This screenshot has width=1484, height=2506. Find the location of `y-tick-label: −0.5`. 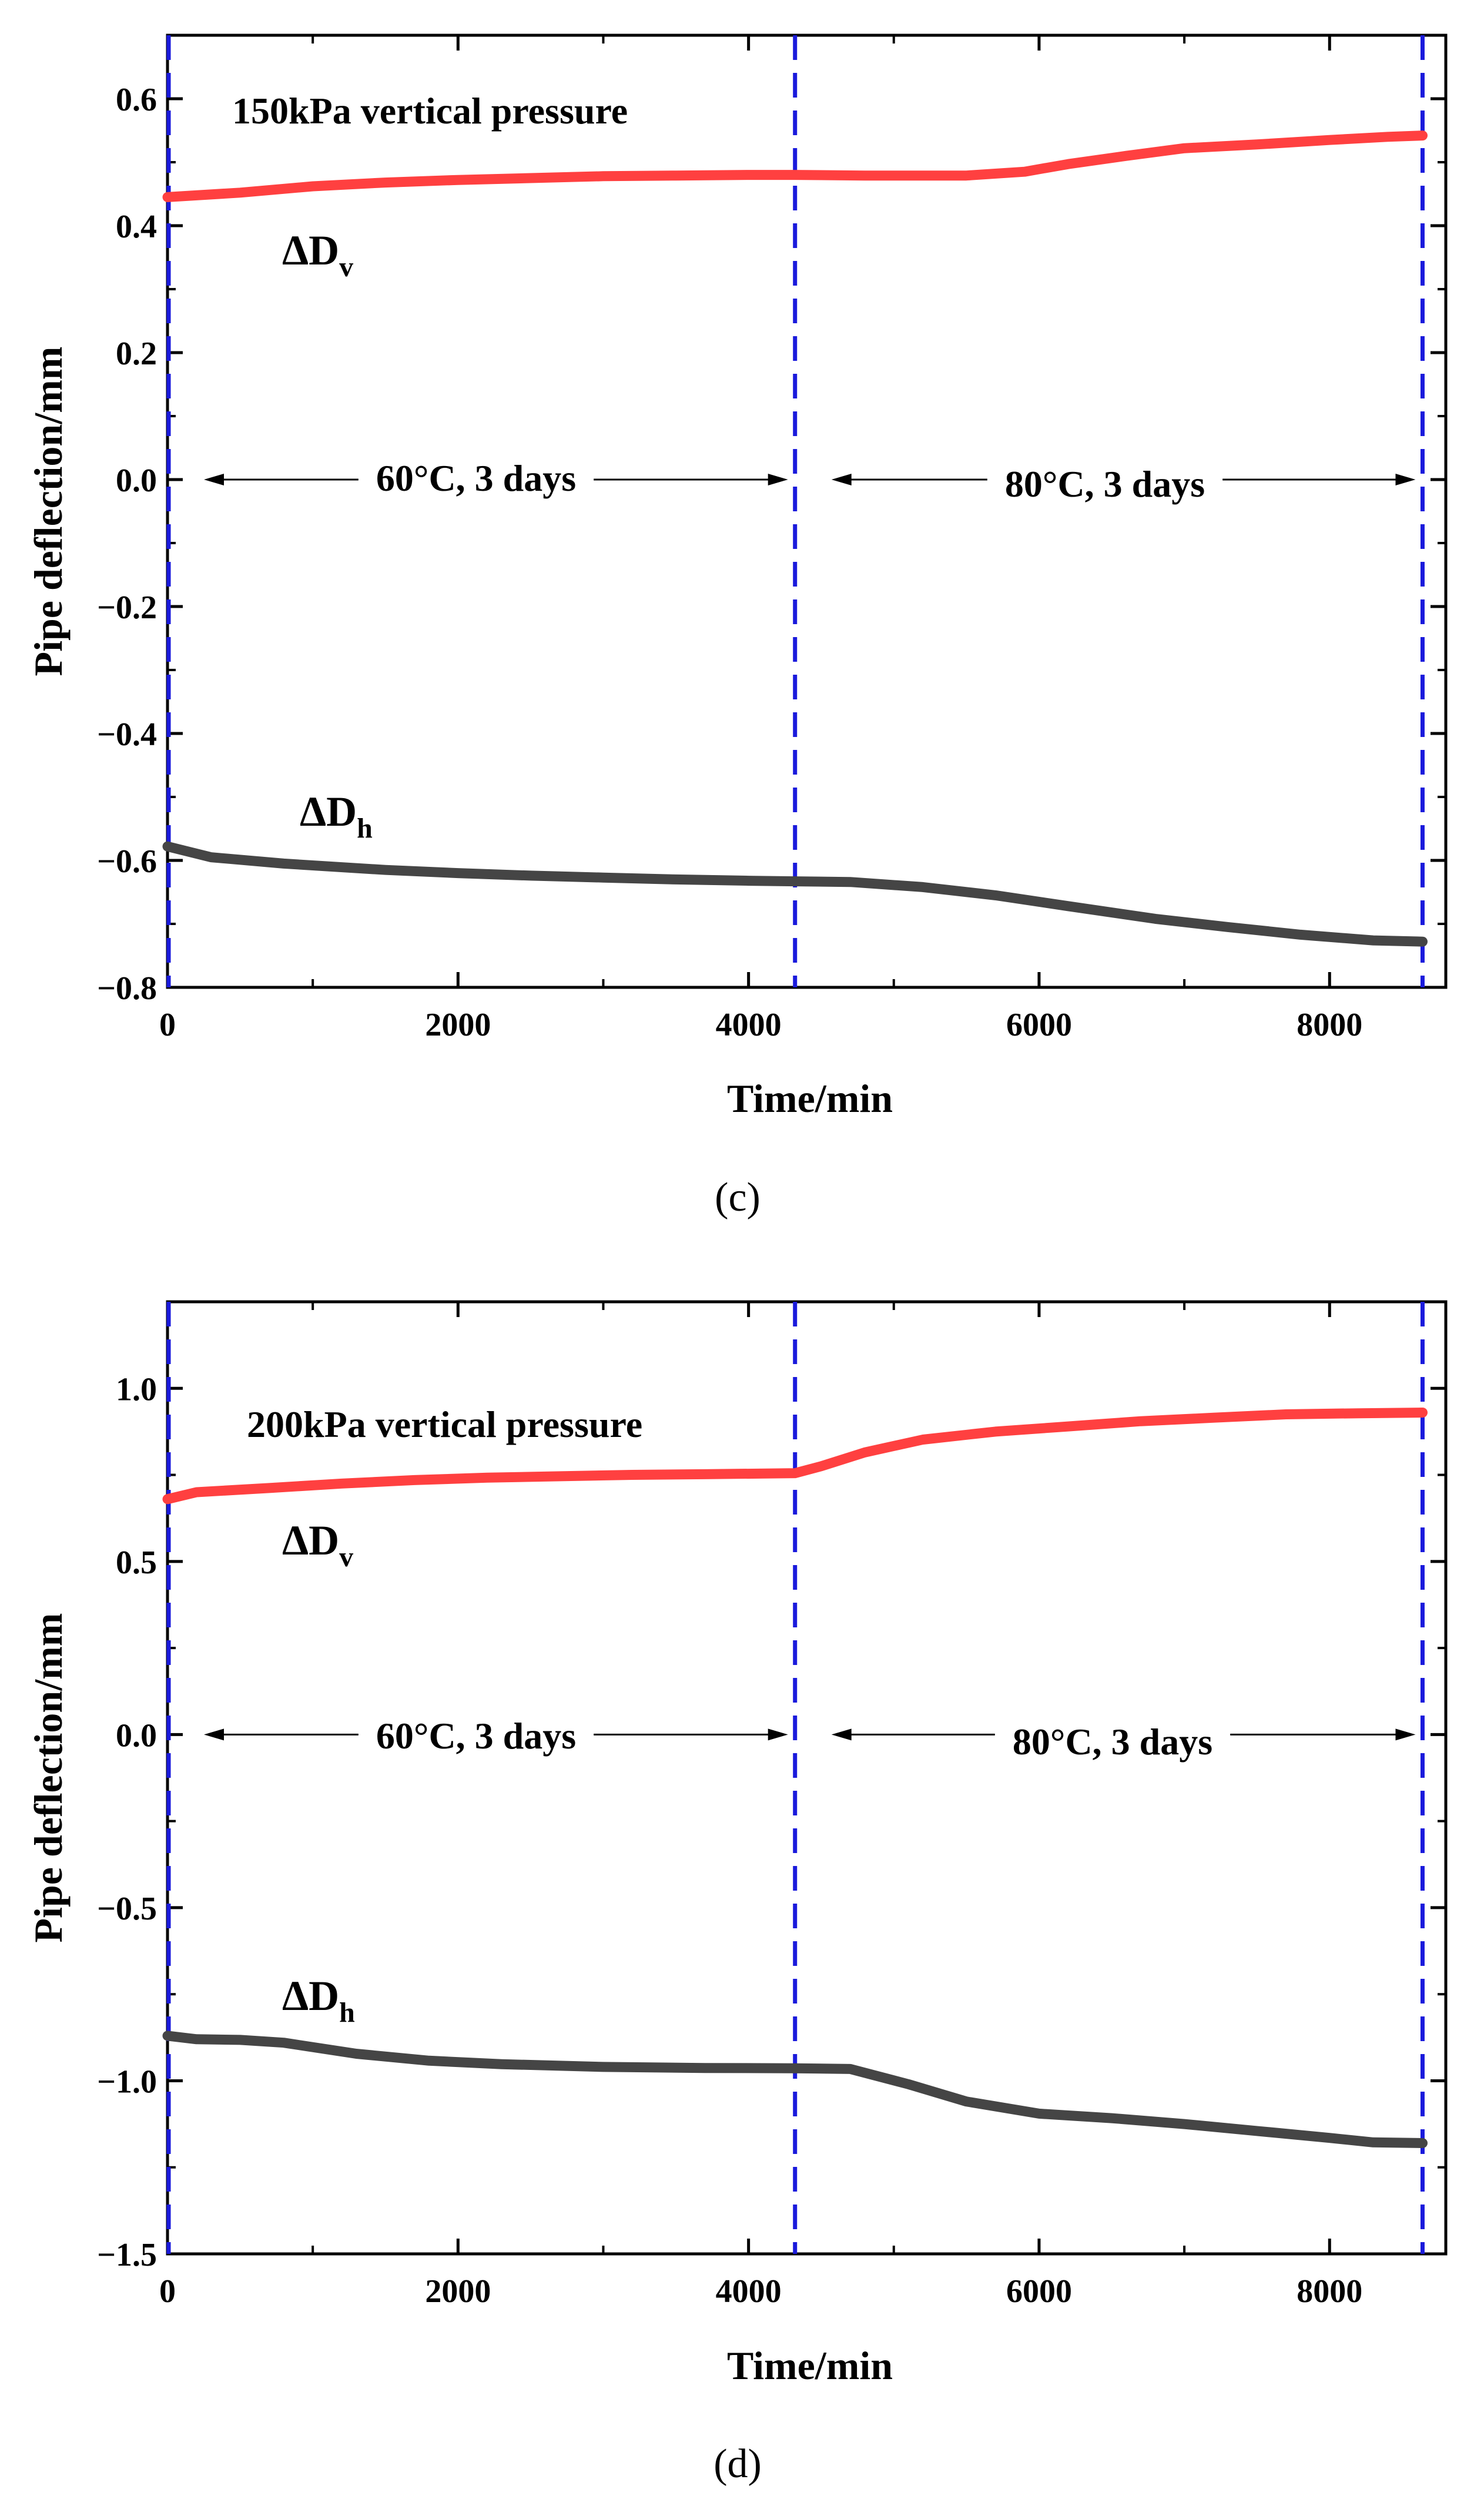

y-tick-label: −0.5 is located at coordinates (127, 1909).